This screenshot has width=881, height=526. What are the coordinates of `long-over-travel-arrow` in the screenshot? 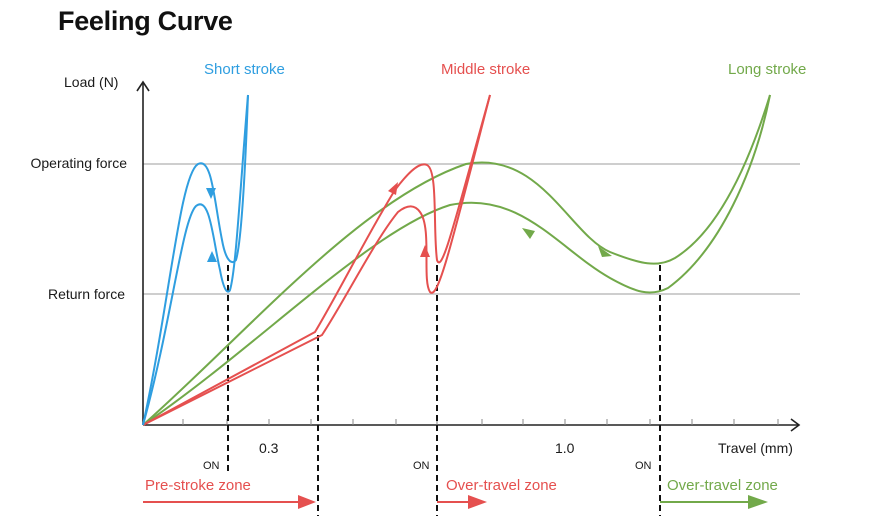 It's located at (714, 502).